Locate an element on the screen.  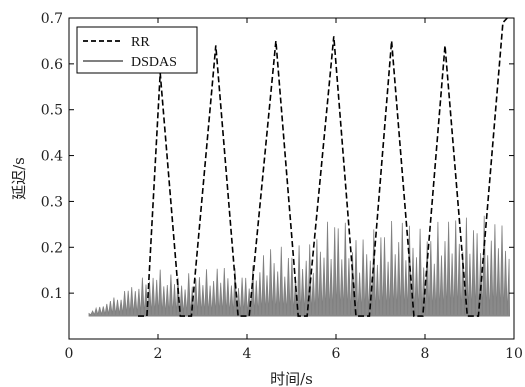
y-tick-label: 0.2 is located at coordinates (52, 248).